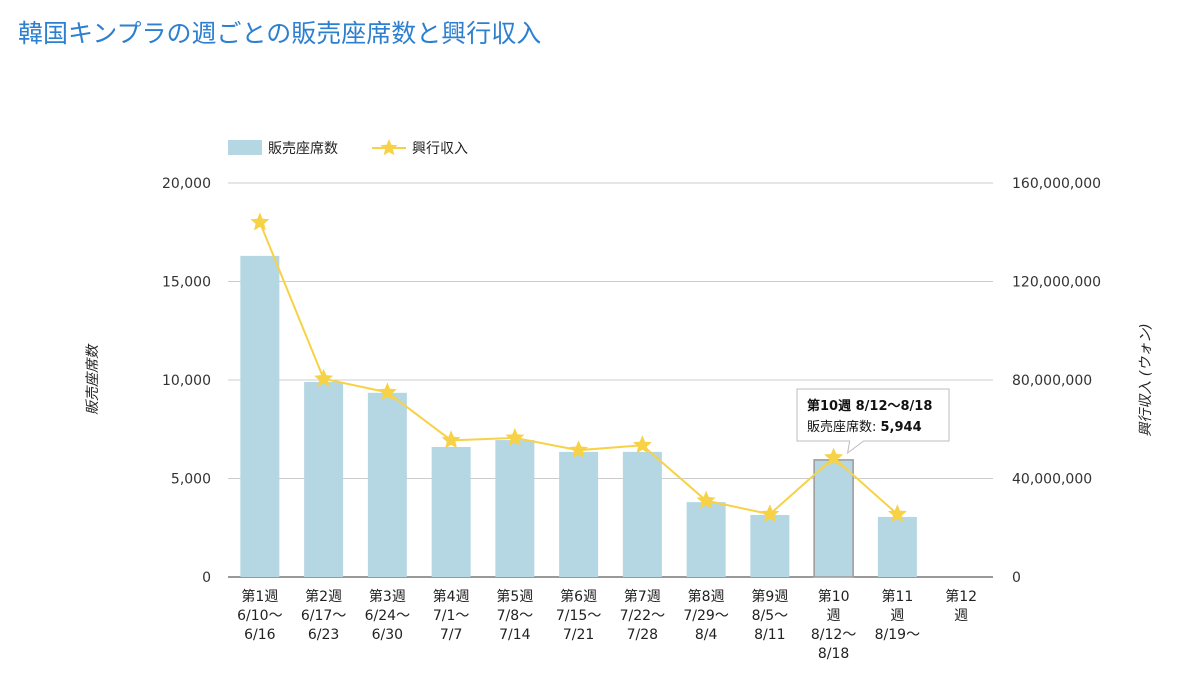 The image size is (1200, 693). What do you see at coordinates (191, 480) in the screenshot?
I see `y-left-tick-label: 5,000` at bounding box center [191, 480].